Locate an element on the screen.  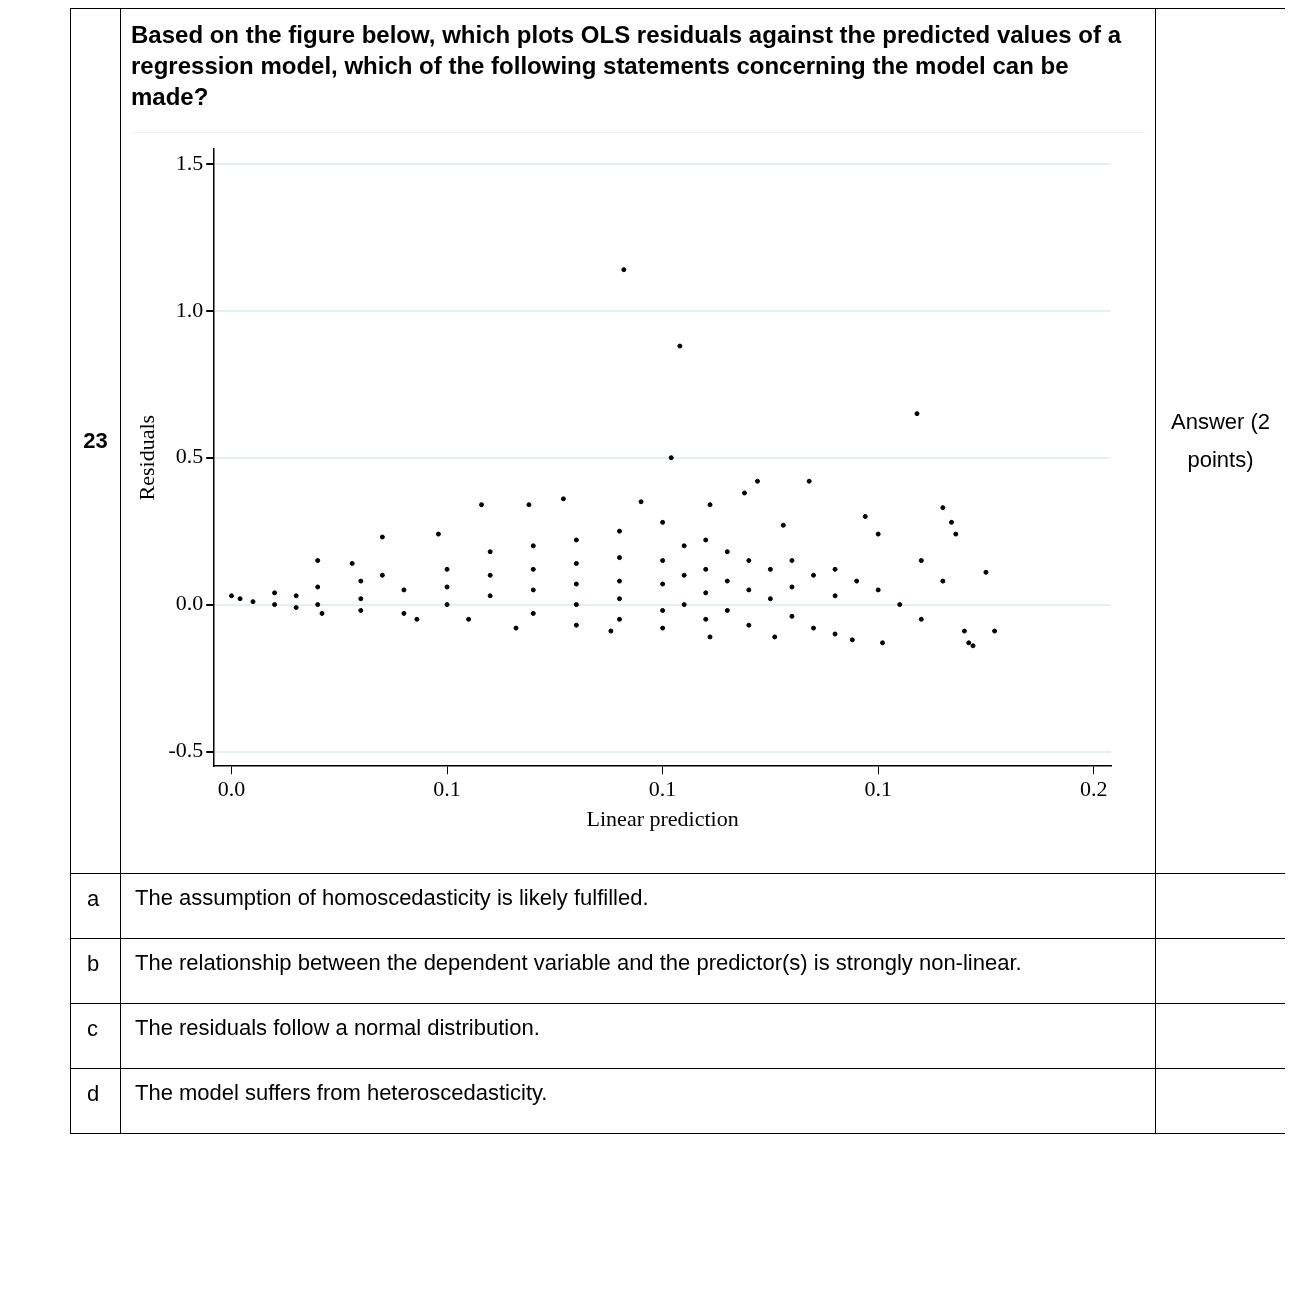
text: Answer (2 points) is located at coordinates (1220, 441).